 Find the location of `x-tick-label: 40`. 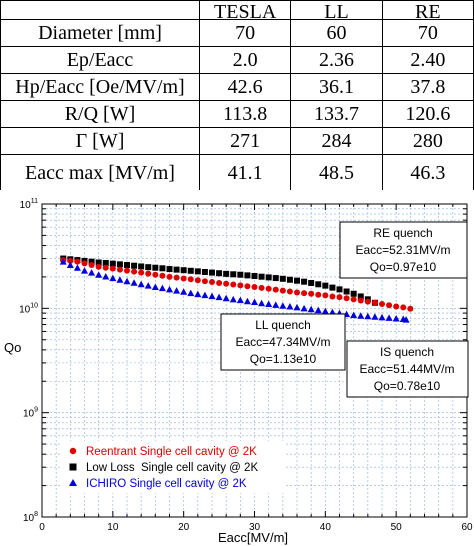

x-tick-label: 40 is located at coordinates (326, 527).